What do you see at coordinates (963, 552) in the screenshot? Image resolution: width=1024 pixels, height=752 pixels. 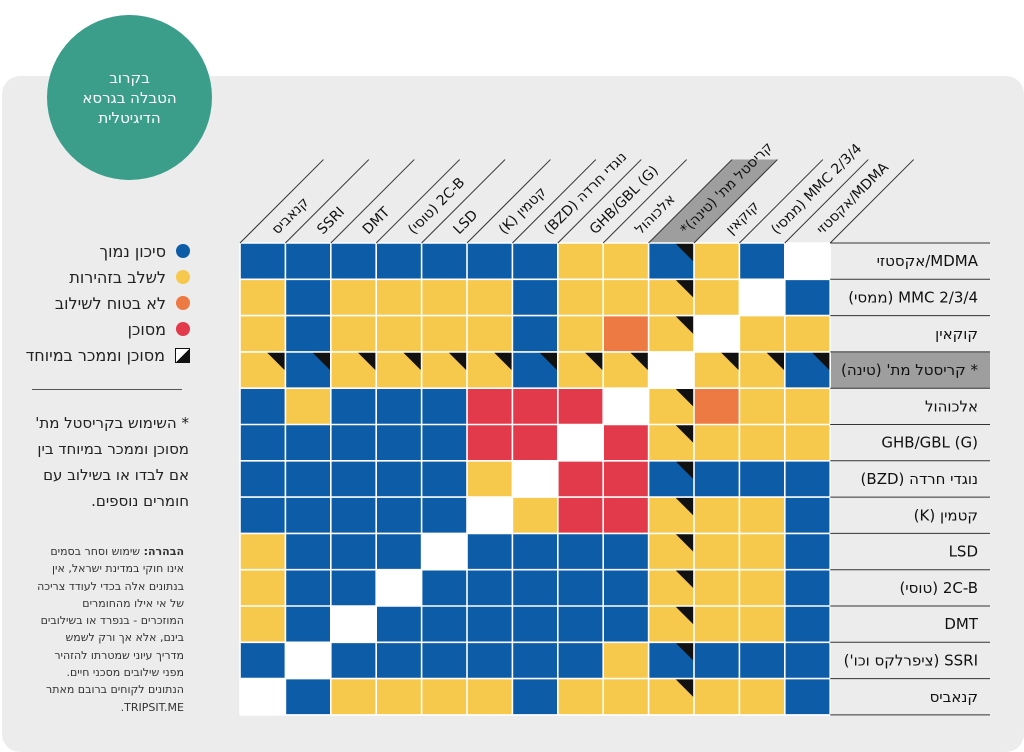 I see `row-label: LSD` at bounding box center [963, 552].